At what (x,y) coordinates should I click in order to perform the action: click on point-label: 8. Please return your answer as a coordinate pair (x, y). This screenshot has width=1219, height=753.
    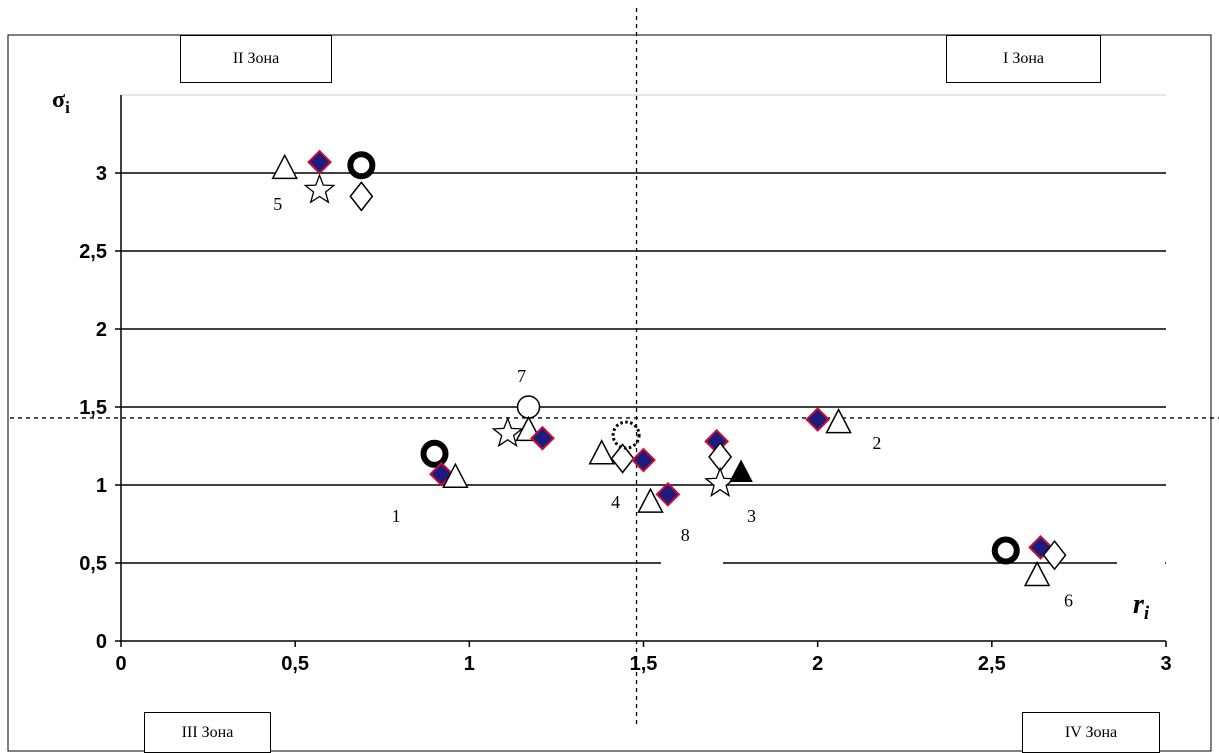
    Looking at the image, I should click on (685, 535).